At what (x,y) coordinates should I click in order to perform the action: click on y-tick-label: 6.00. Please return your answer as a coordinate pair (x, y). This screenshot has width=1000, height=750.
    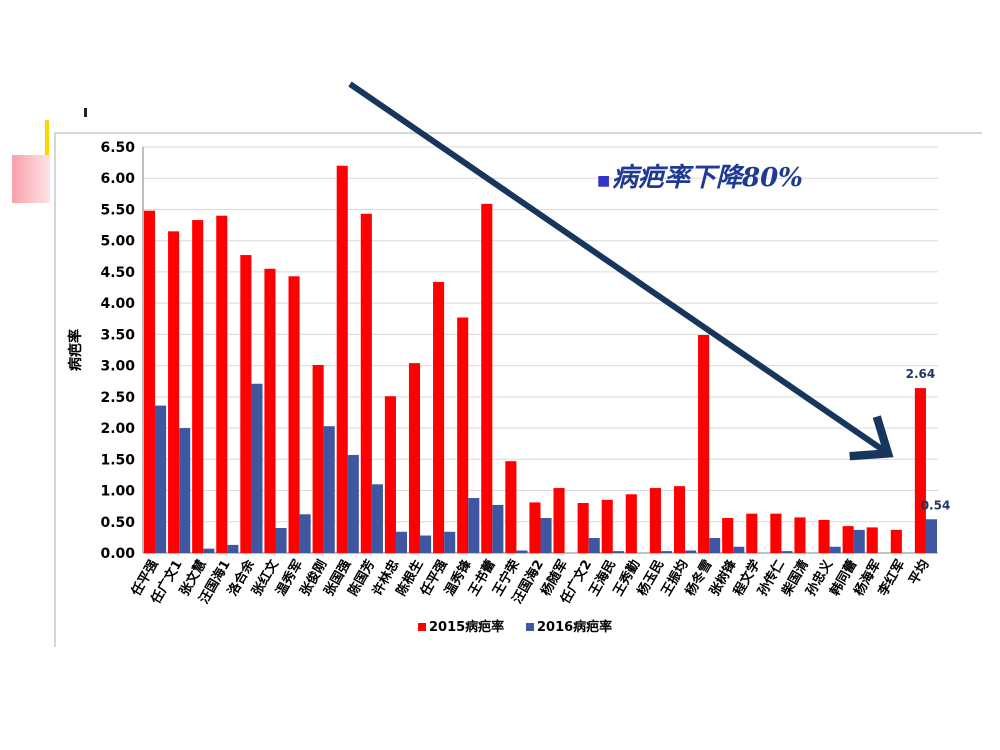
    Looking at the image, I should click on (117, 179).